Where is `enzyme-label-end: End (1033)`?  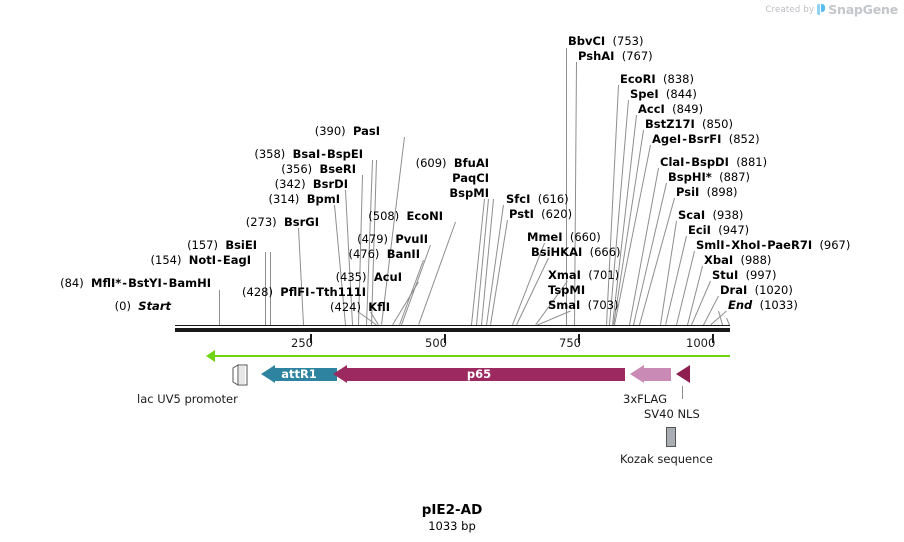
enzyme-label-end: End (1033) is located at coordinates (763, 305).